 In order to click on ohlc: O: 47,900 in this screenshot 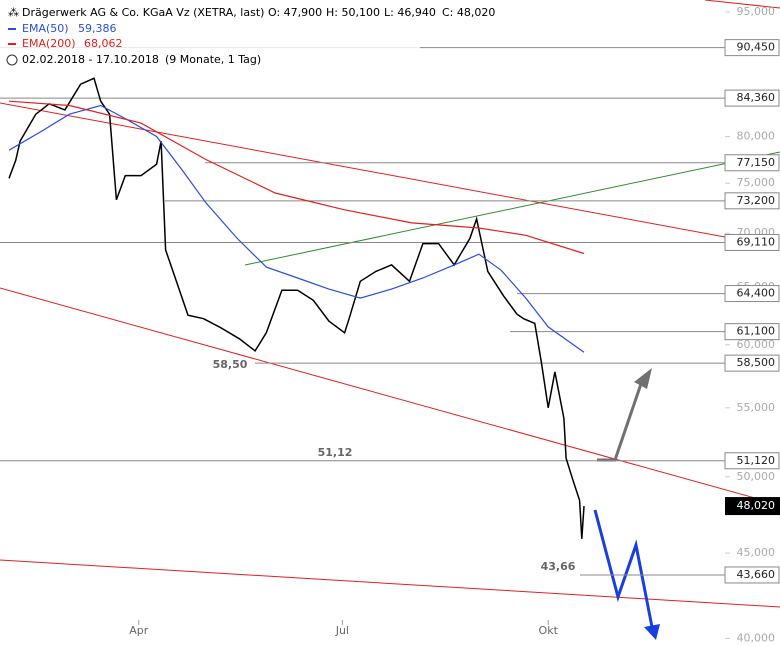, I will do `click(295, 12)`.